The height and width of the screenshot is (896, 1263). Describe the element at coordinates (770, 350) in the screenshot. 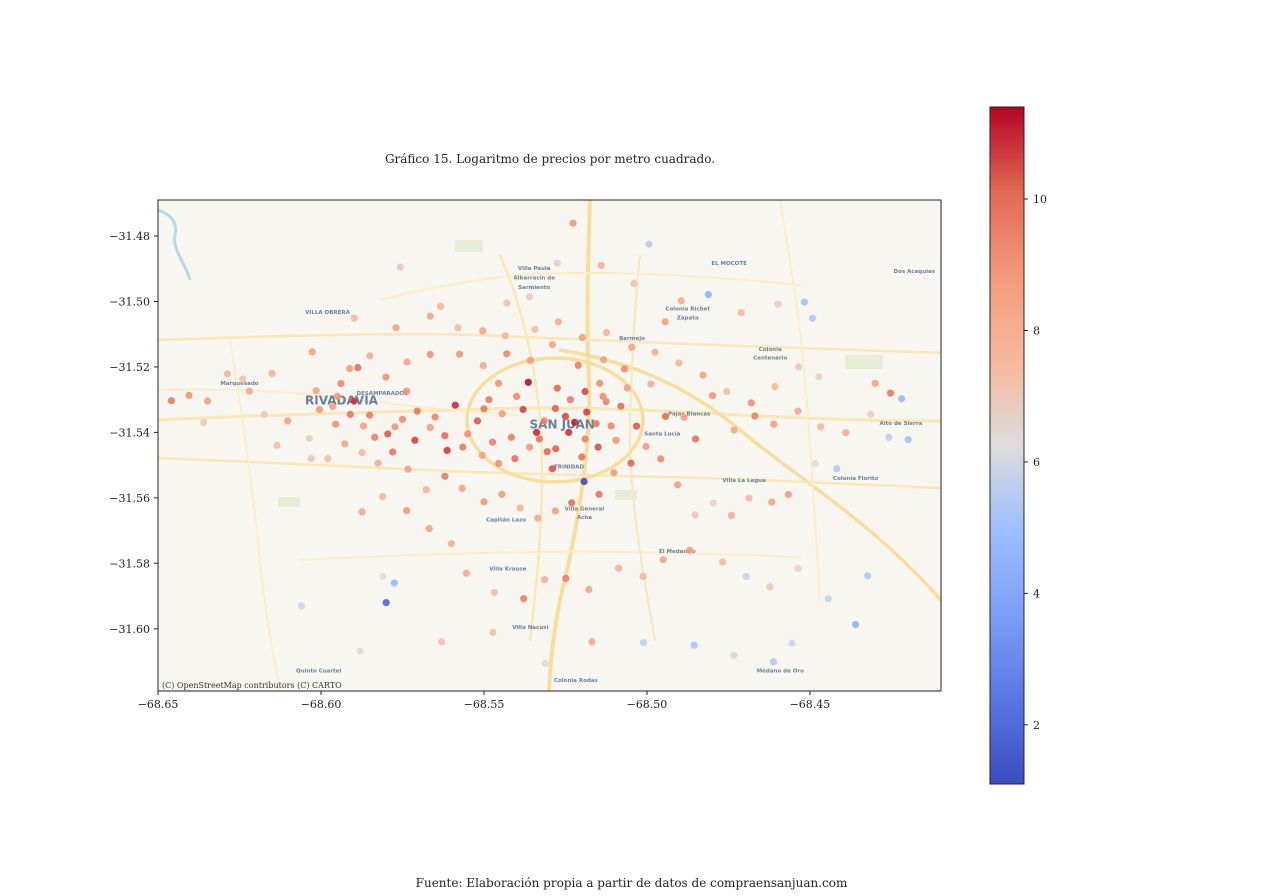

I see `map-label: Colonia` at that location.